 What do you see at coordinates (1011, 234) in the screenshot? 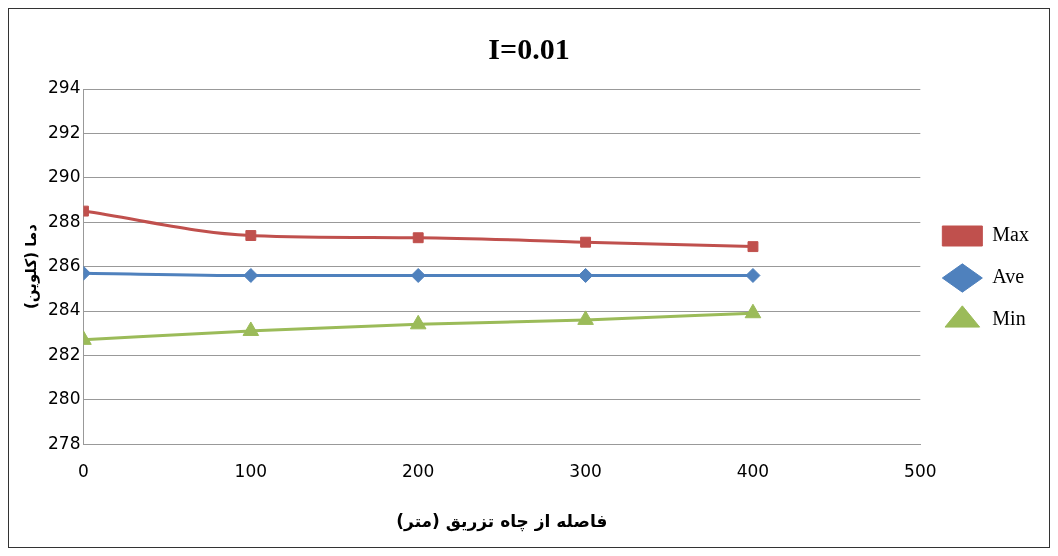
I see `legend-label: Max` at bounding box center [1011, 234].